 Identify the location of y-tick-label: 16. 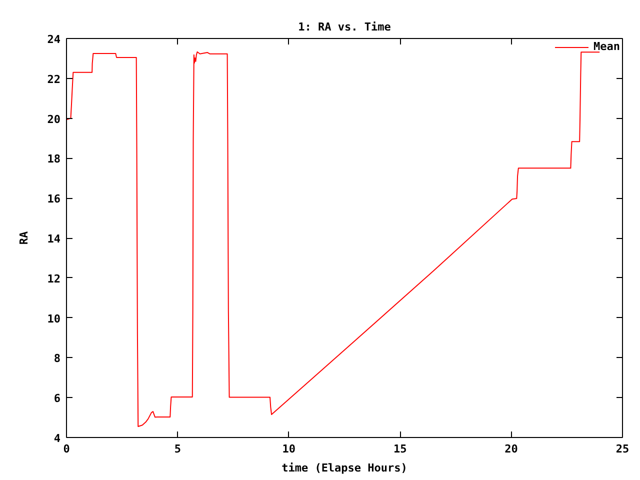
(54, 199).